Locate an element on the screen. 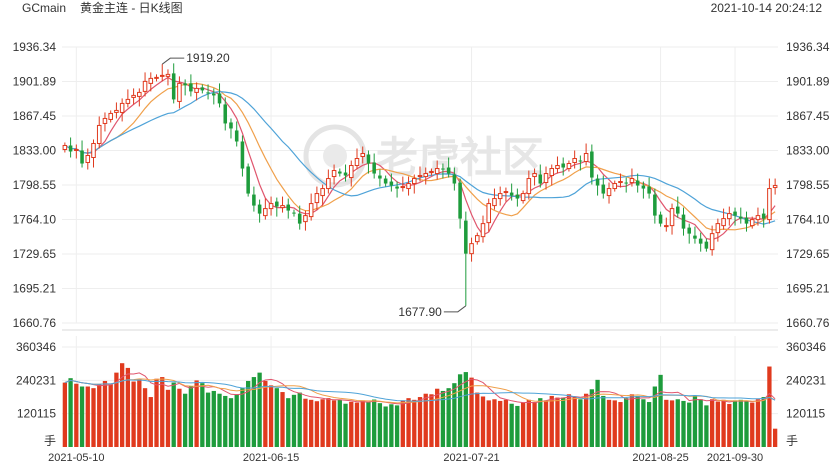 The height and width of the screenshot is (470, 840). watermark-logo-center is located at coordinates (335, 156).